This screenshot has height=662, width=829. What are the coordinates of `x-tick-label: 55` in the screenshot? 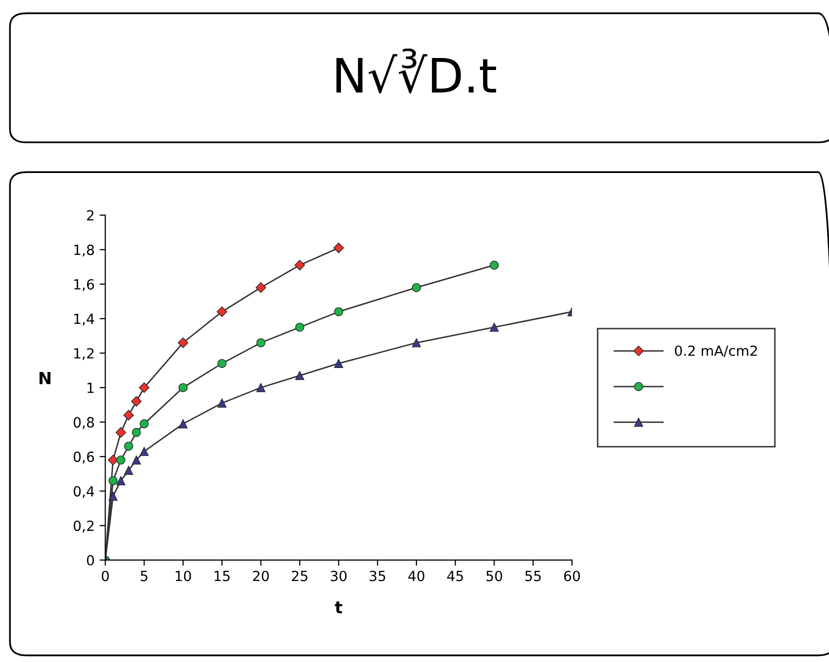 It's located at (533, 576).